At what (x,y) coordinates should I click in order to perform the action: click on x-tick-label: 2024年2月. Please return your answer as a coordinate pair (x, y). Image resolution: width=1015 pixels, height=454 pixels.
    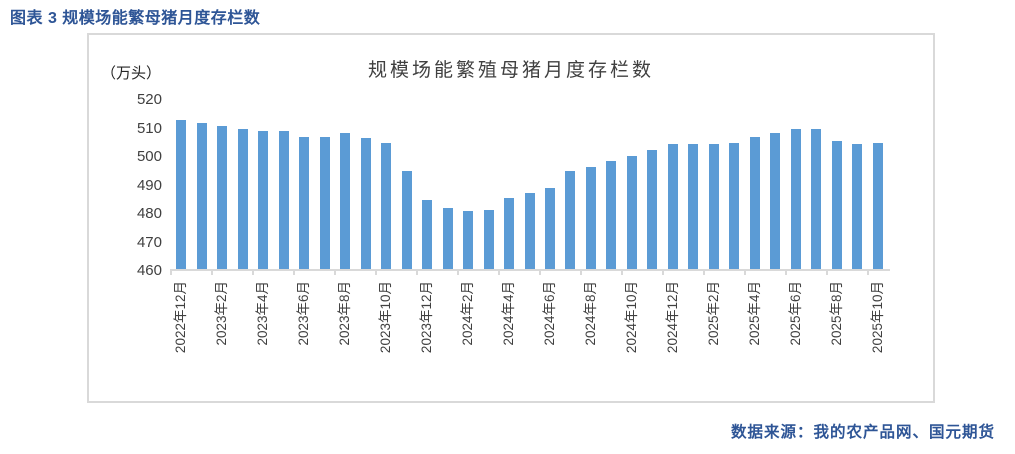
    Looking at the image, I should click on (468, 313).